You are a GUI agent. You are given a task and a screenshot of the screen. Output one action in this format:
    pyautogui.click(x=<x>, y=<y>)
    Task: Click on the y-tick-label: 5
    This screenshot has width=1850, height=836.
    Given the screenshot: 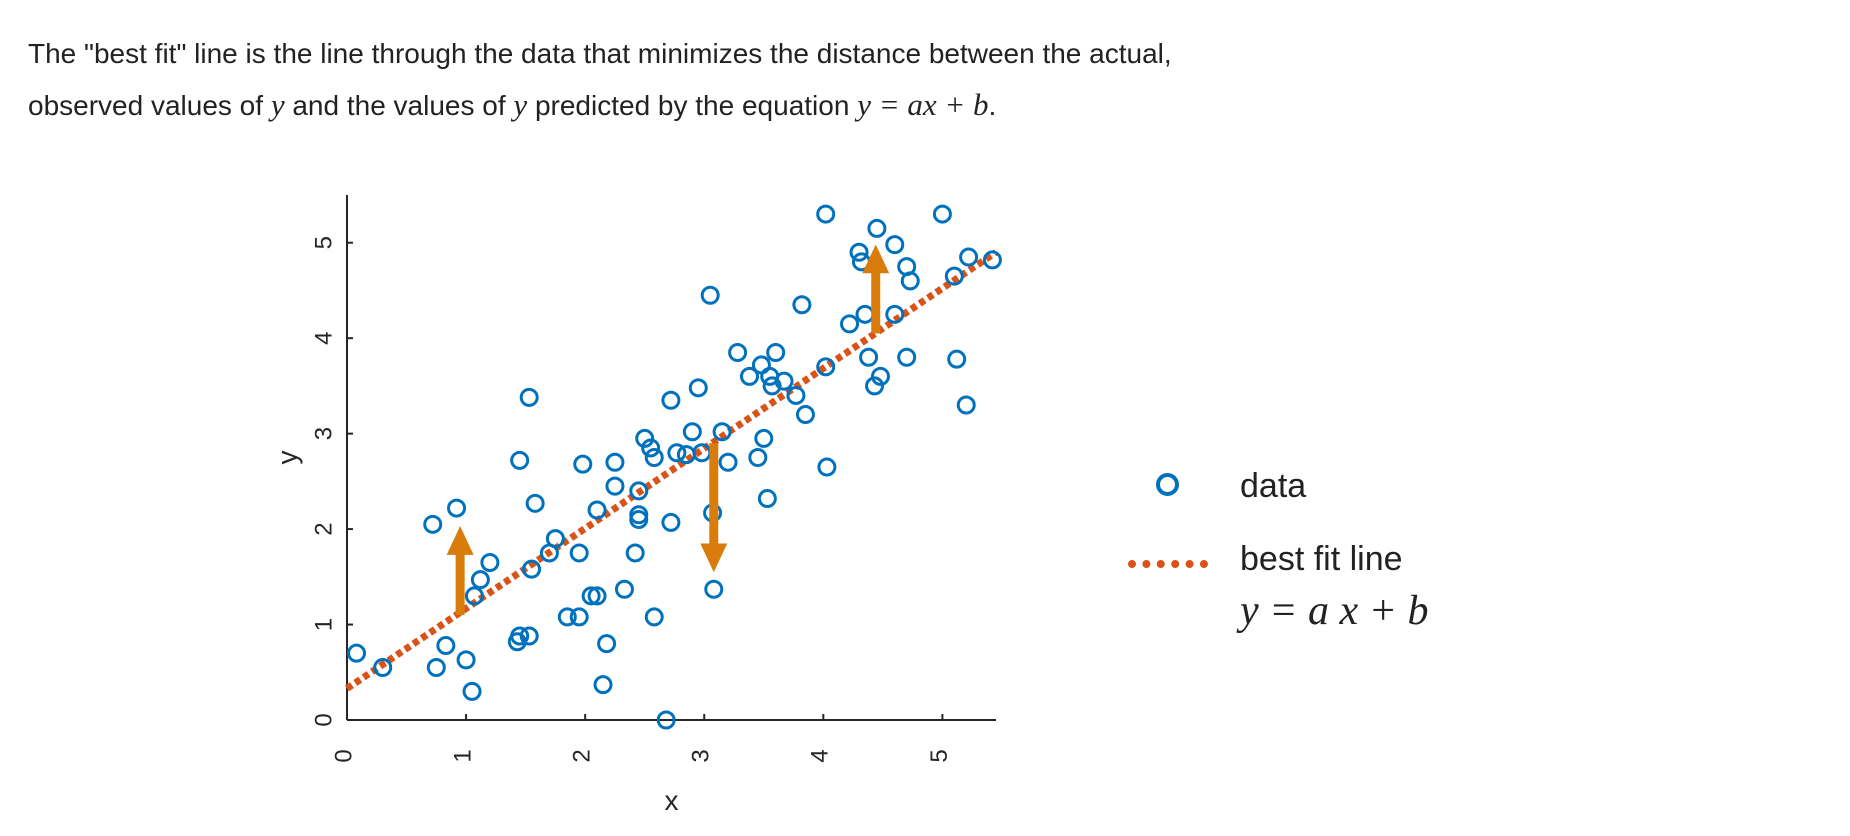 What is the action you would take?
    pyautogui.click(x=323, y=242)
    